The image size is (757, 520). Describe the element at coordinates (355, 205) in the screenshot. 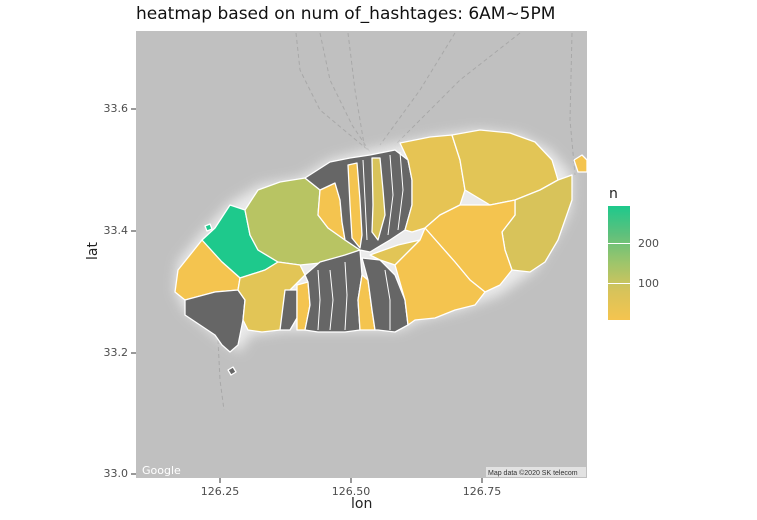

I see `region-jeju-yellow-strip` at that location.